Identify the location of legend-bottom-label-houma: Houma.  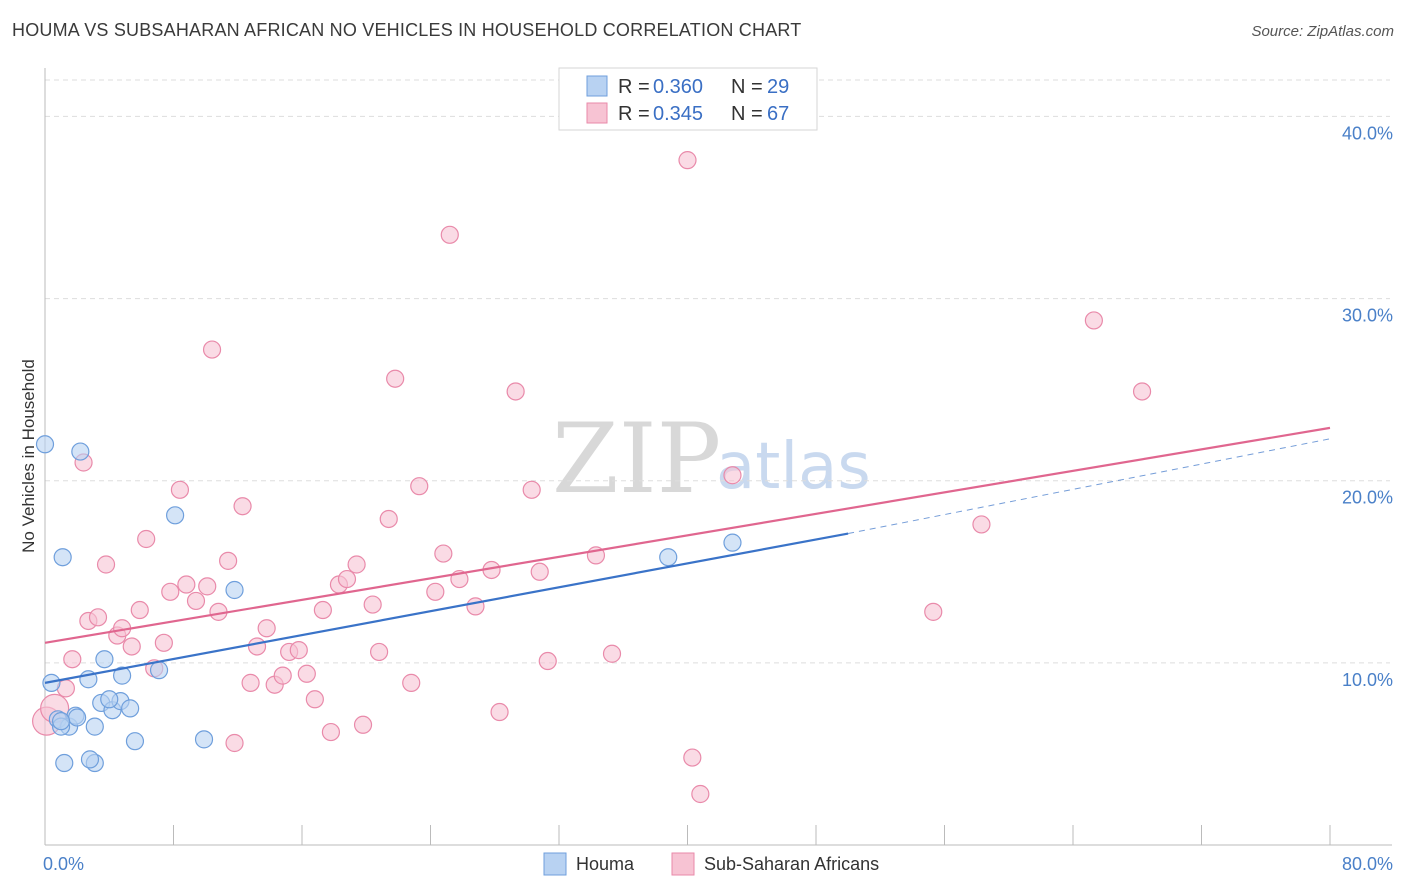
(605, 864).